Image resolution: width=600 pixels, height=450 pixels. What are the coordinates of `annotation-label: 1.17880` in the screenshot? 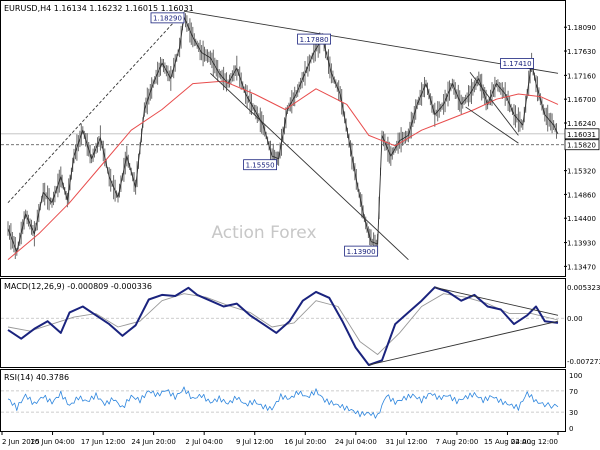 It's located at (314, 40).